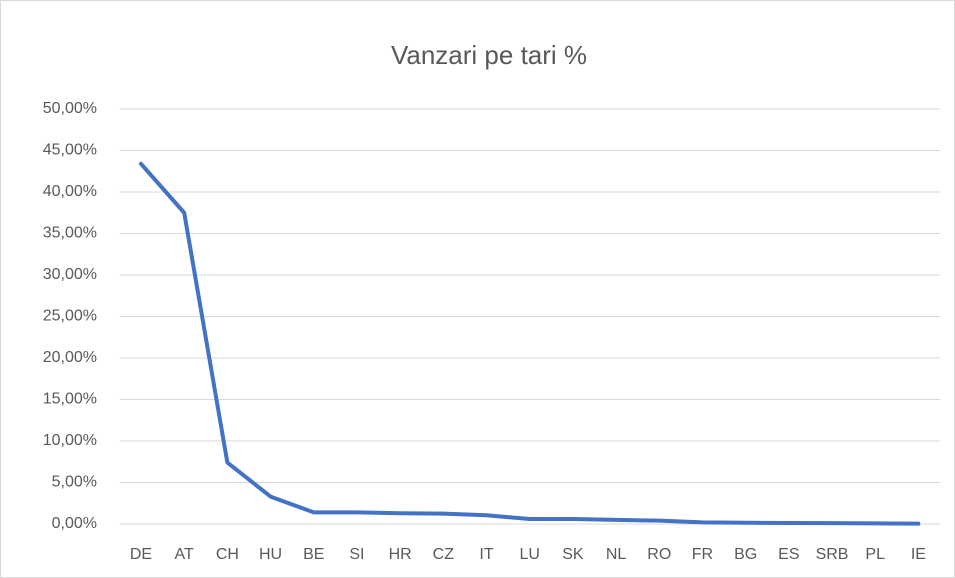  What do you see at coordinates (70, 357) in the screenshot?
I see `y-tick-label: 20,00%` at bounding box center [70, 357].